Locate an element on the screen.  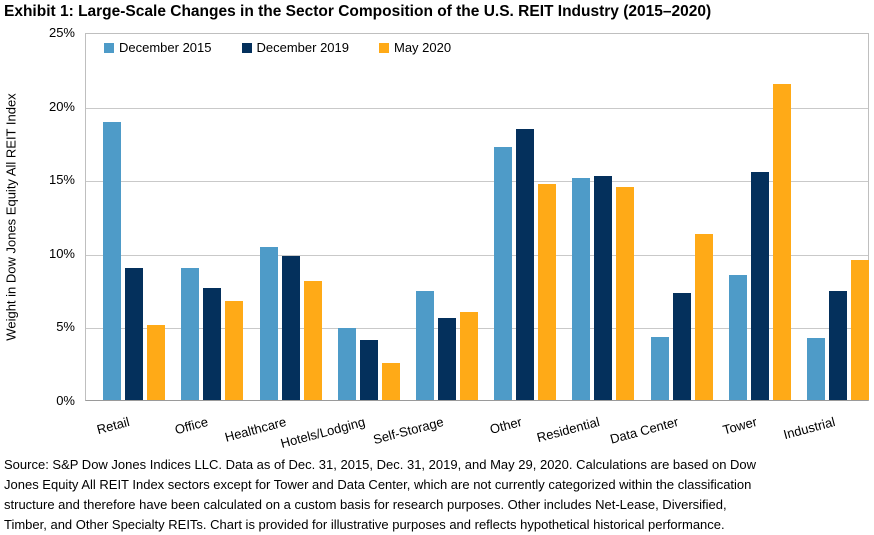
y-tick-label: 5% is located at coordinates (65, 327).